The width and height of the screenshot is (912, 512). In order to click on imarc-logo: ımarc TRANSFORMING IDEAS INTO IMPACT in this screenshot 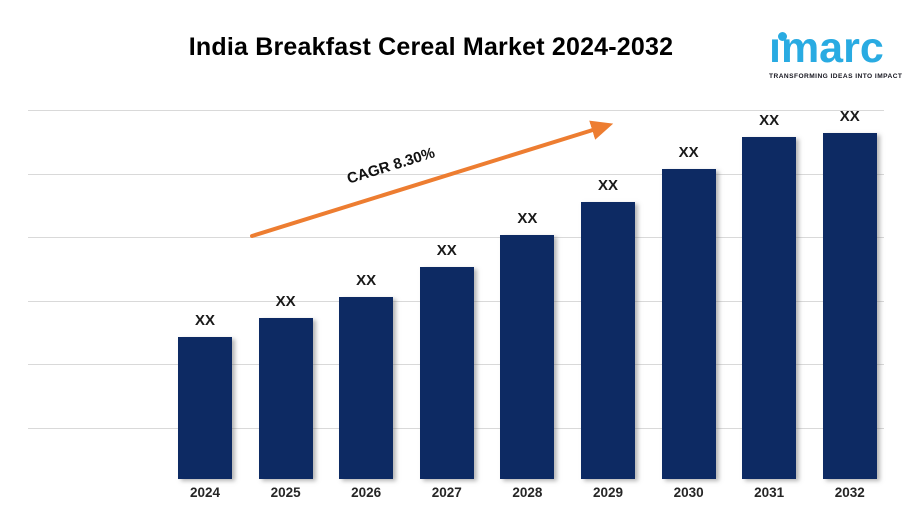, I will do `click(836, 52)`.